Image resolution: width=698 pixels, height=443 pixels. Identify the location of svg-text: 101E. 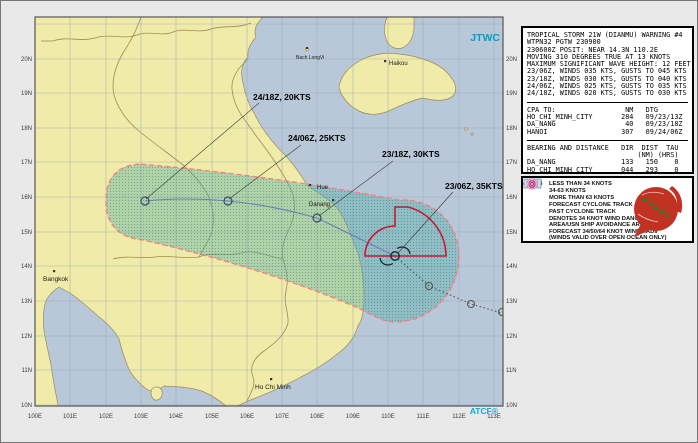
(70, 417).